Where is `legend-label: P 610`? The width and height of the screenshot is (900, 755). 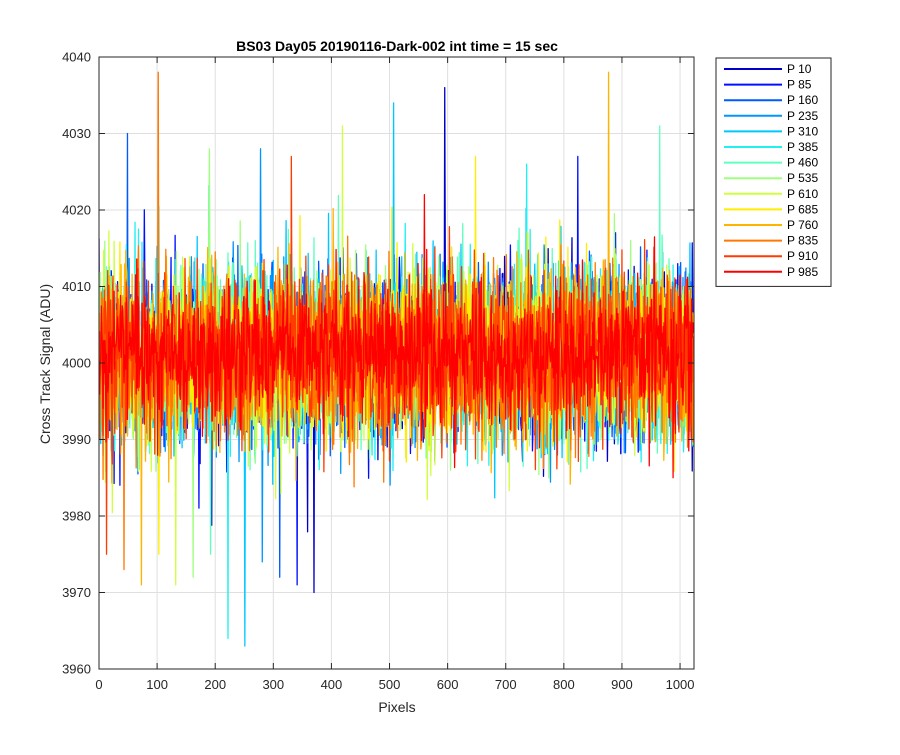 legend-label: P 610 is located at coordinates (802, 194).